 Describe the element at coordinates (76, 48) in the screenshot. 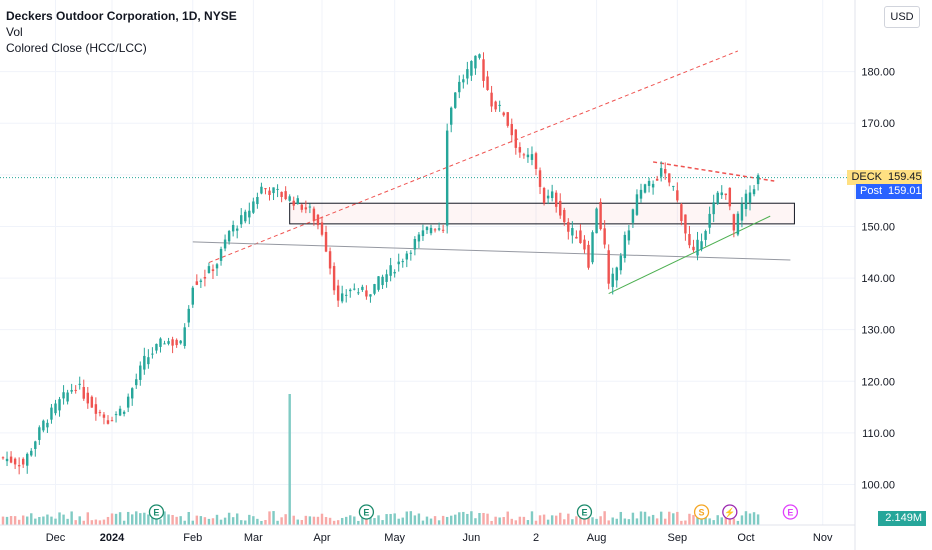

I see `indicator-colored-close: Colored Close (HCC/LCC)` at that location.